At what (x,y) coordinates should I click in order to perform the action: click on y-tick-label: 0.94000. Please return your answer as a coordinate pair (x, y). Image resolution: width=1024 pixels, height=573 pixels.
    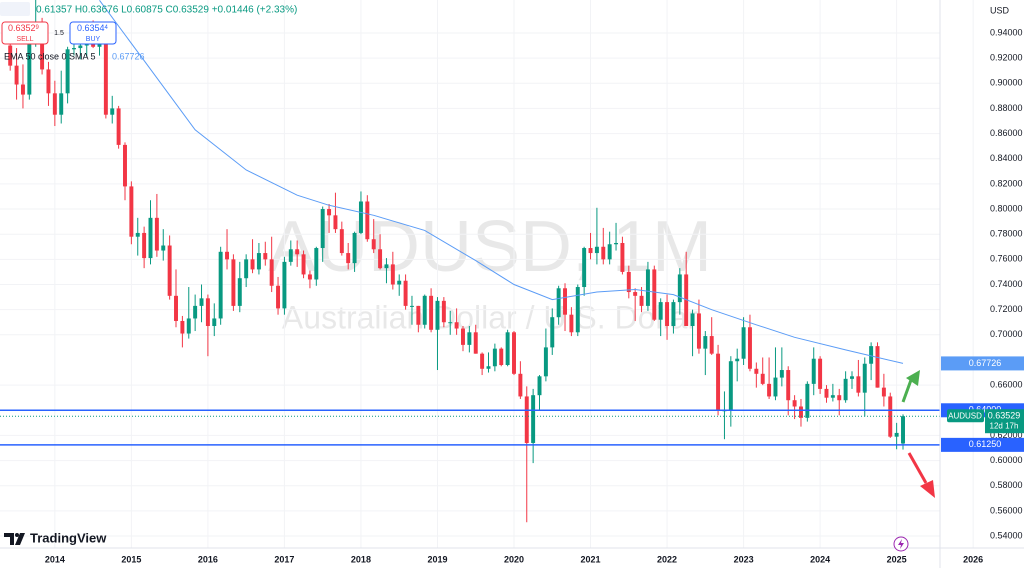
    Looking at the image, I should click on (1006, 32).